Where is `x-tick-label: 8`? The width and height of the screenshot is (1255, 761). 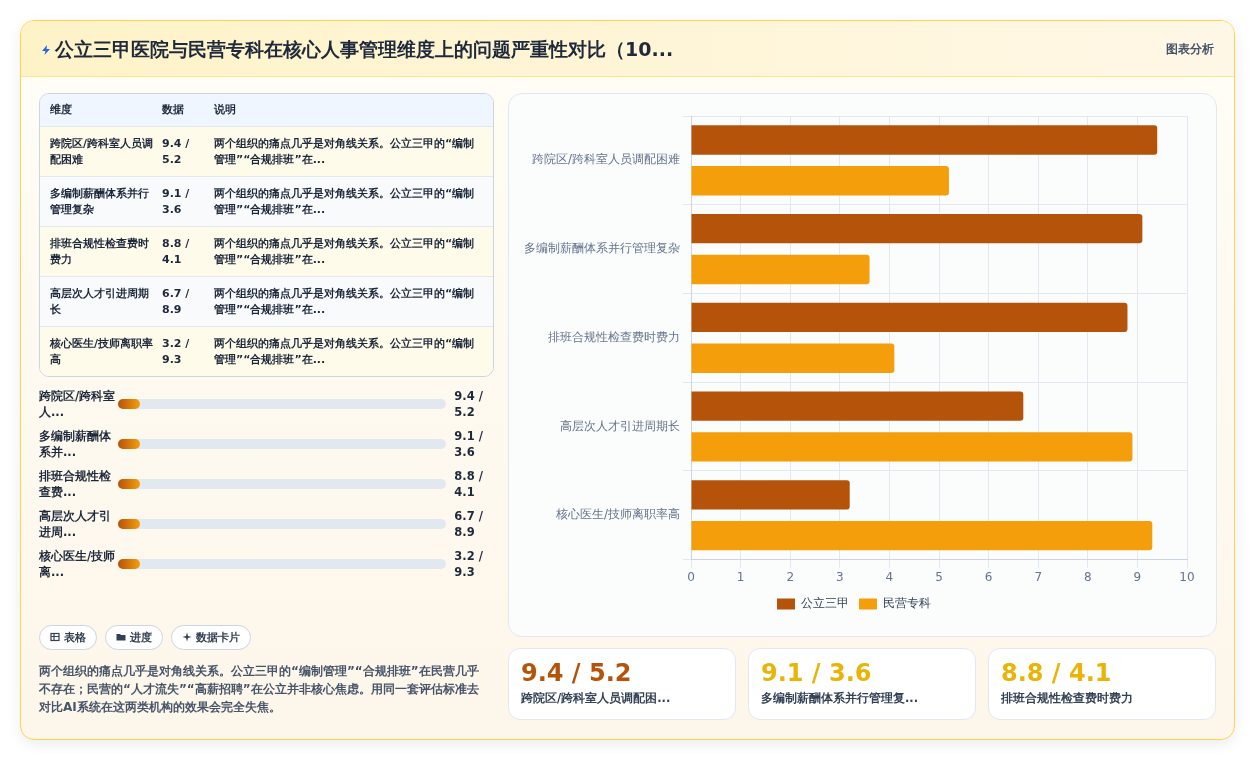
x-tick-label: 8 is located at coordinates (1087, 576).